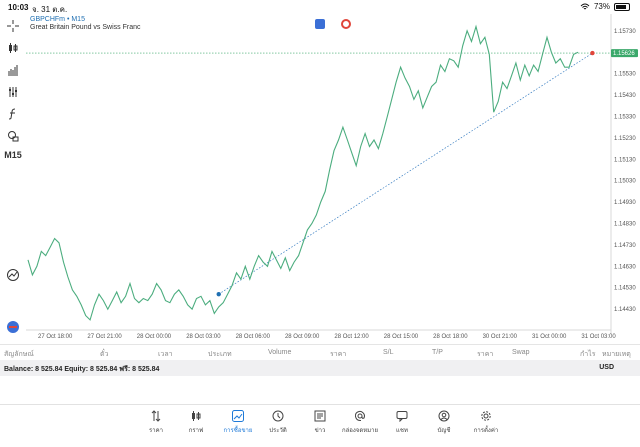 The height and width of the screenshot is (447, 640). What do you see at coordinates (203, 337) in the screenshot?
I see `time-tick-label: 28 Oct 03:00` at bounding box center [203, 337].